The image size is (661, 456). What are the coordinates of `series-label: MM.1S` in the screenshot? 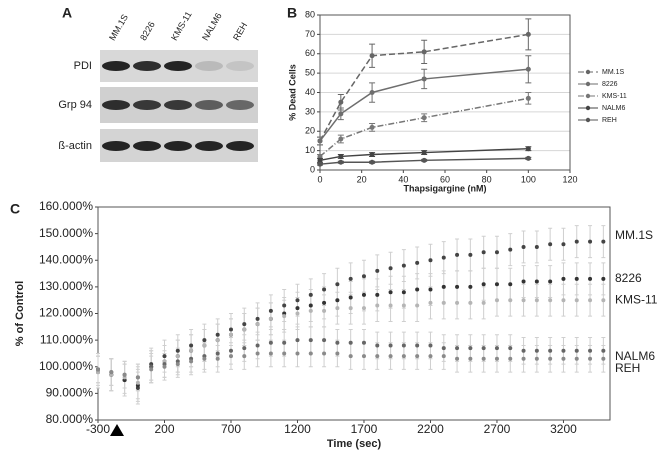 It's located at (634, 235).